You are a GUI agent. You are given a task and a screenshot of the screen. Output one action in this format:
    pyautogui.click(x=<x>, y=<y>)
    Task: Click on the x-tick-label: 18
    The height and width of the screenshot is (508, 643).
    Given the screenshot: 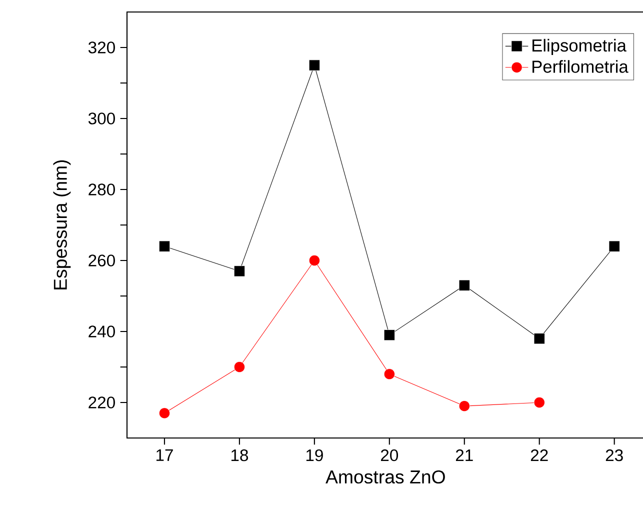 What is the action you would take?
    pyautogui.click(x=239, y=455)
    